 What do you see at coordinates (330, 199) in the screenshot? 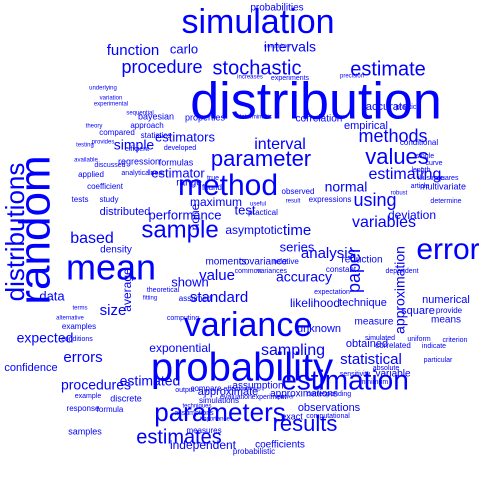
I see `word: expressions` at bounding box center [330, 199].